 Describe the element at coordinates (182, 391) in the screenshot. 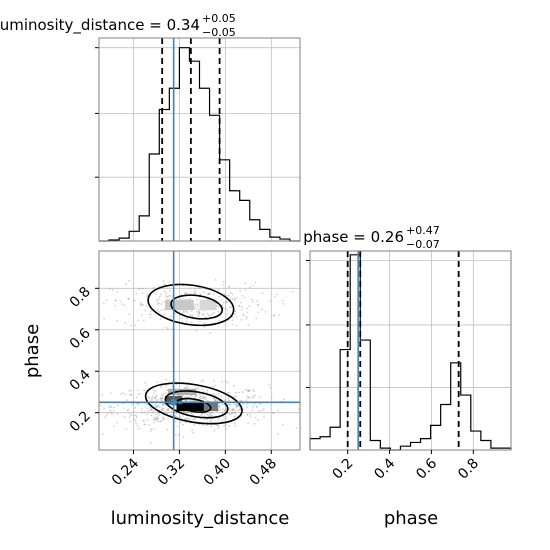

I see `density-cell` at that location.